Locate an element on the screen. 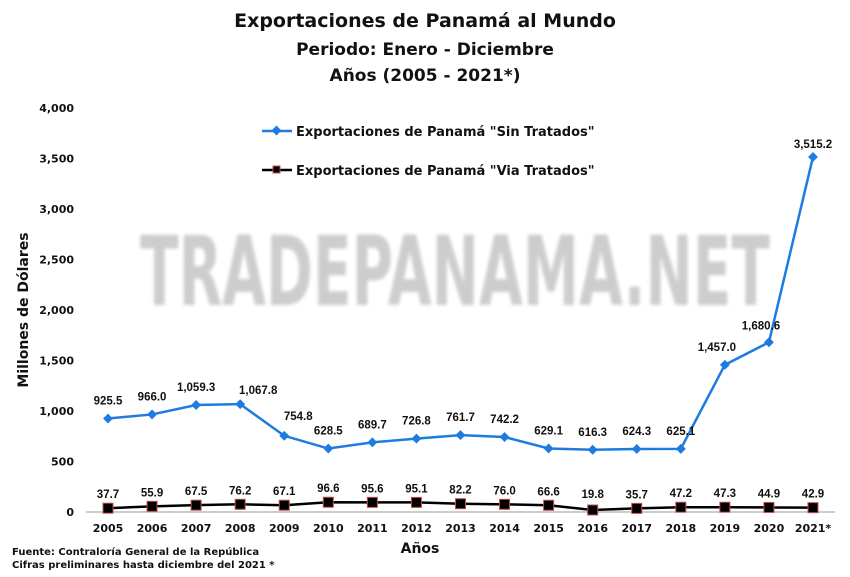 The height and width of the screenshot is (577, 850). chart-title: Exportaciones de Panamá al Mundo is located at coordinates (425, 21).